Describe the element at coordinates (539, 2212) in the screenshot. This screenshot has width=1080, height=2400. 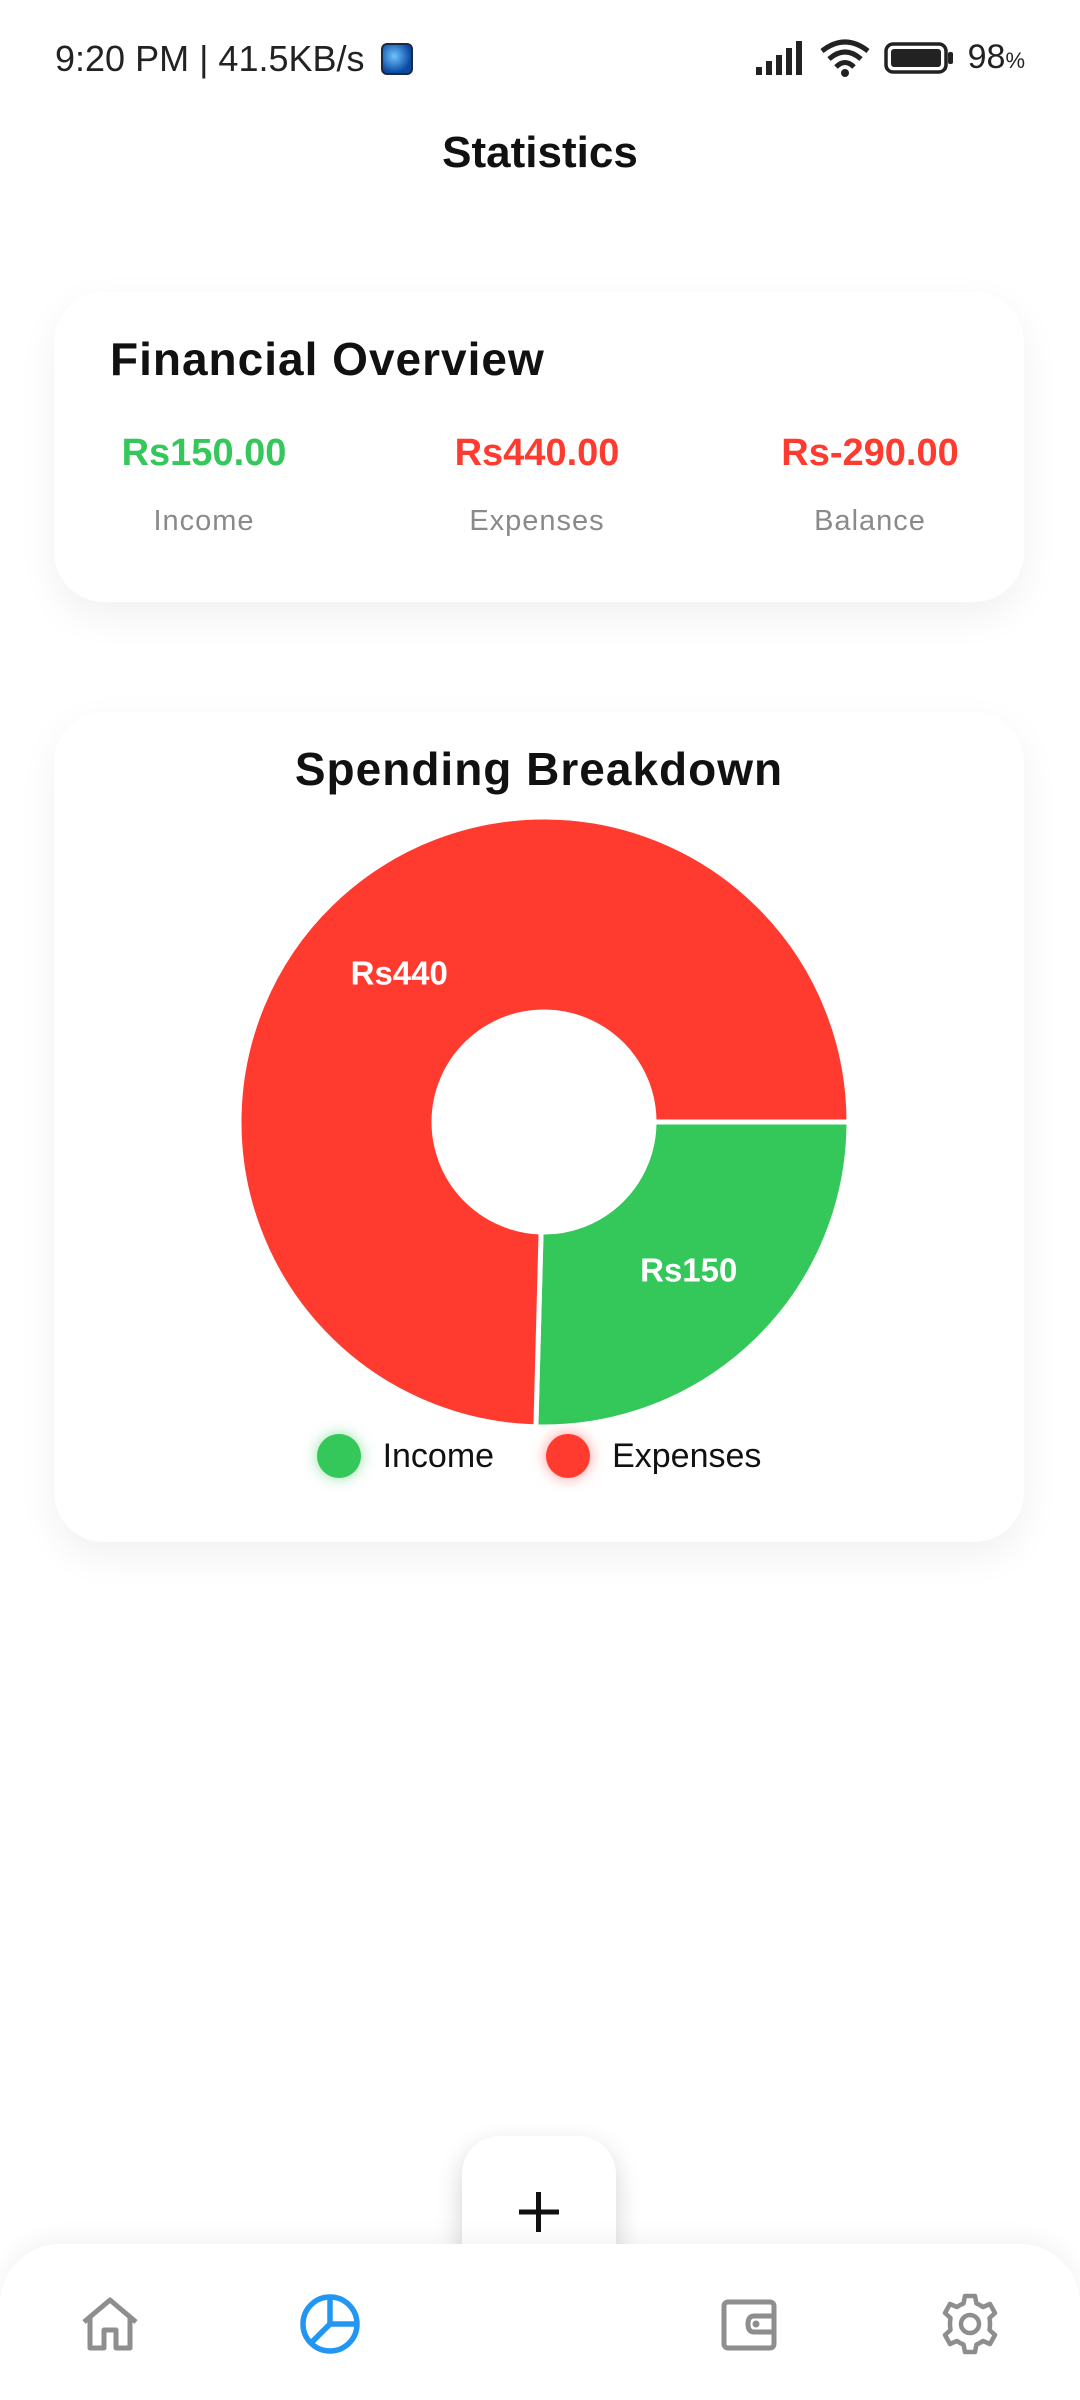
I see `plus-icon` at that location.